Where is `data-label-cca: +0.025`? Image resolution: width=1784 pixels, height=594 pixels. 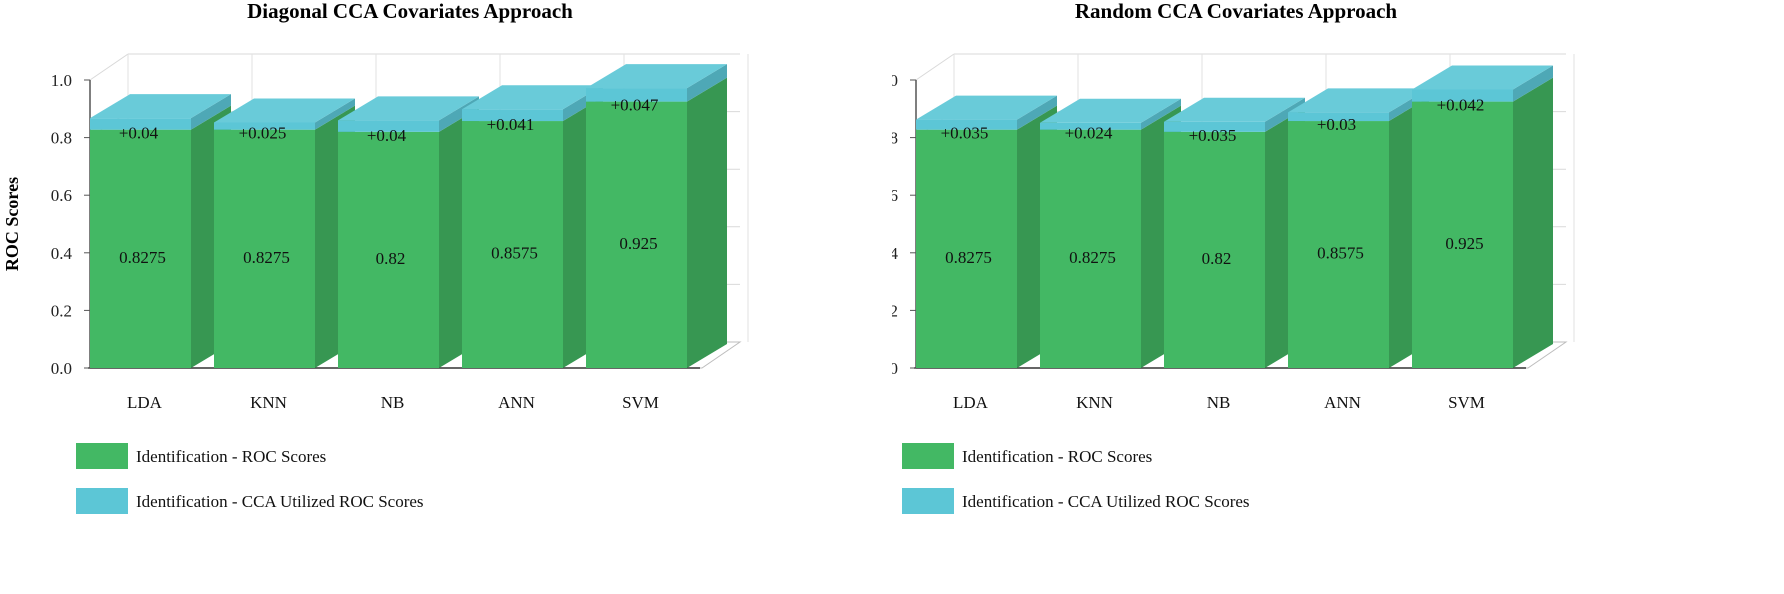
data-label-cca: +0.025 is located at coordinates (263, 133).